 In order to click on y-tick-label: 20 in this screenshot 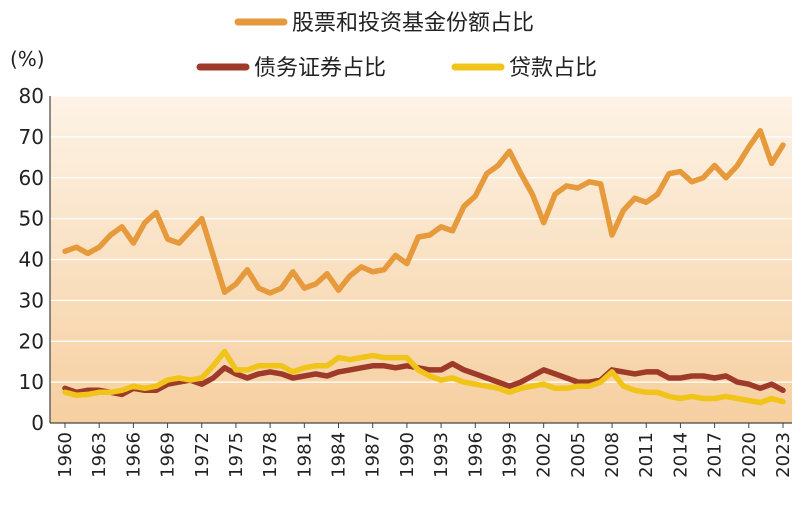, I will do `click(31, 341)`.